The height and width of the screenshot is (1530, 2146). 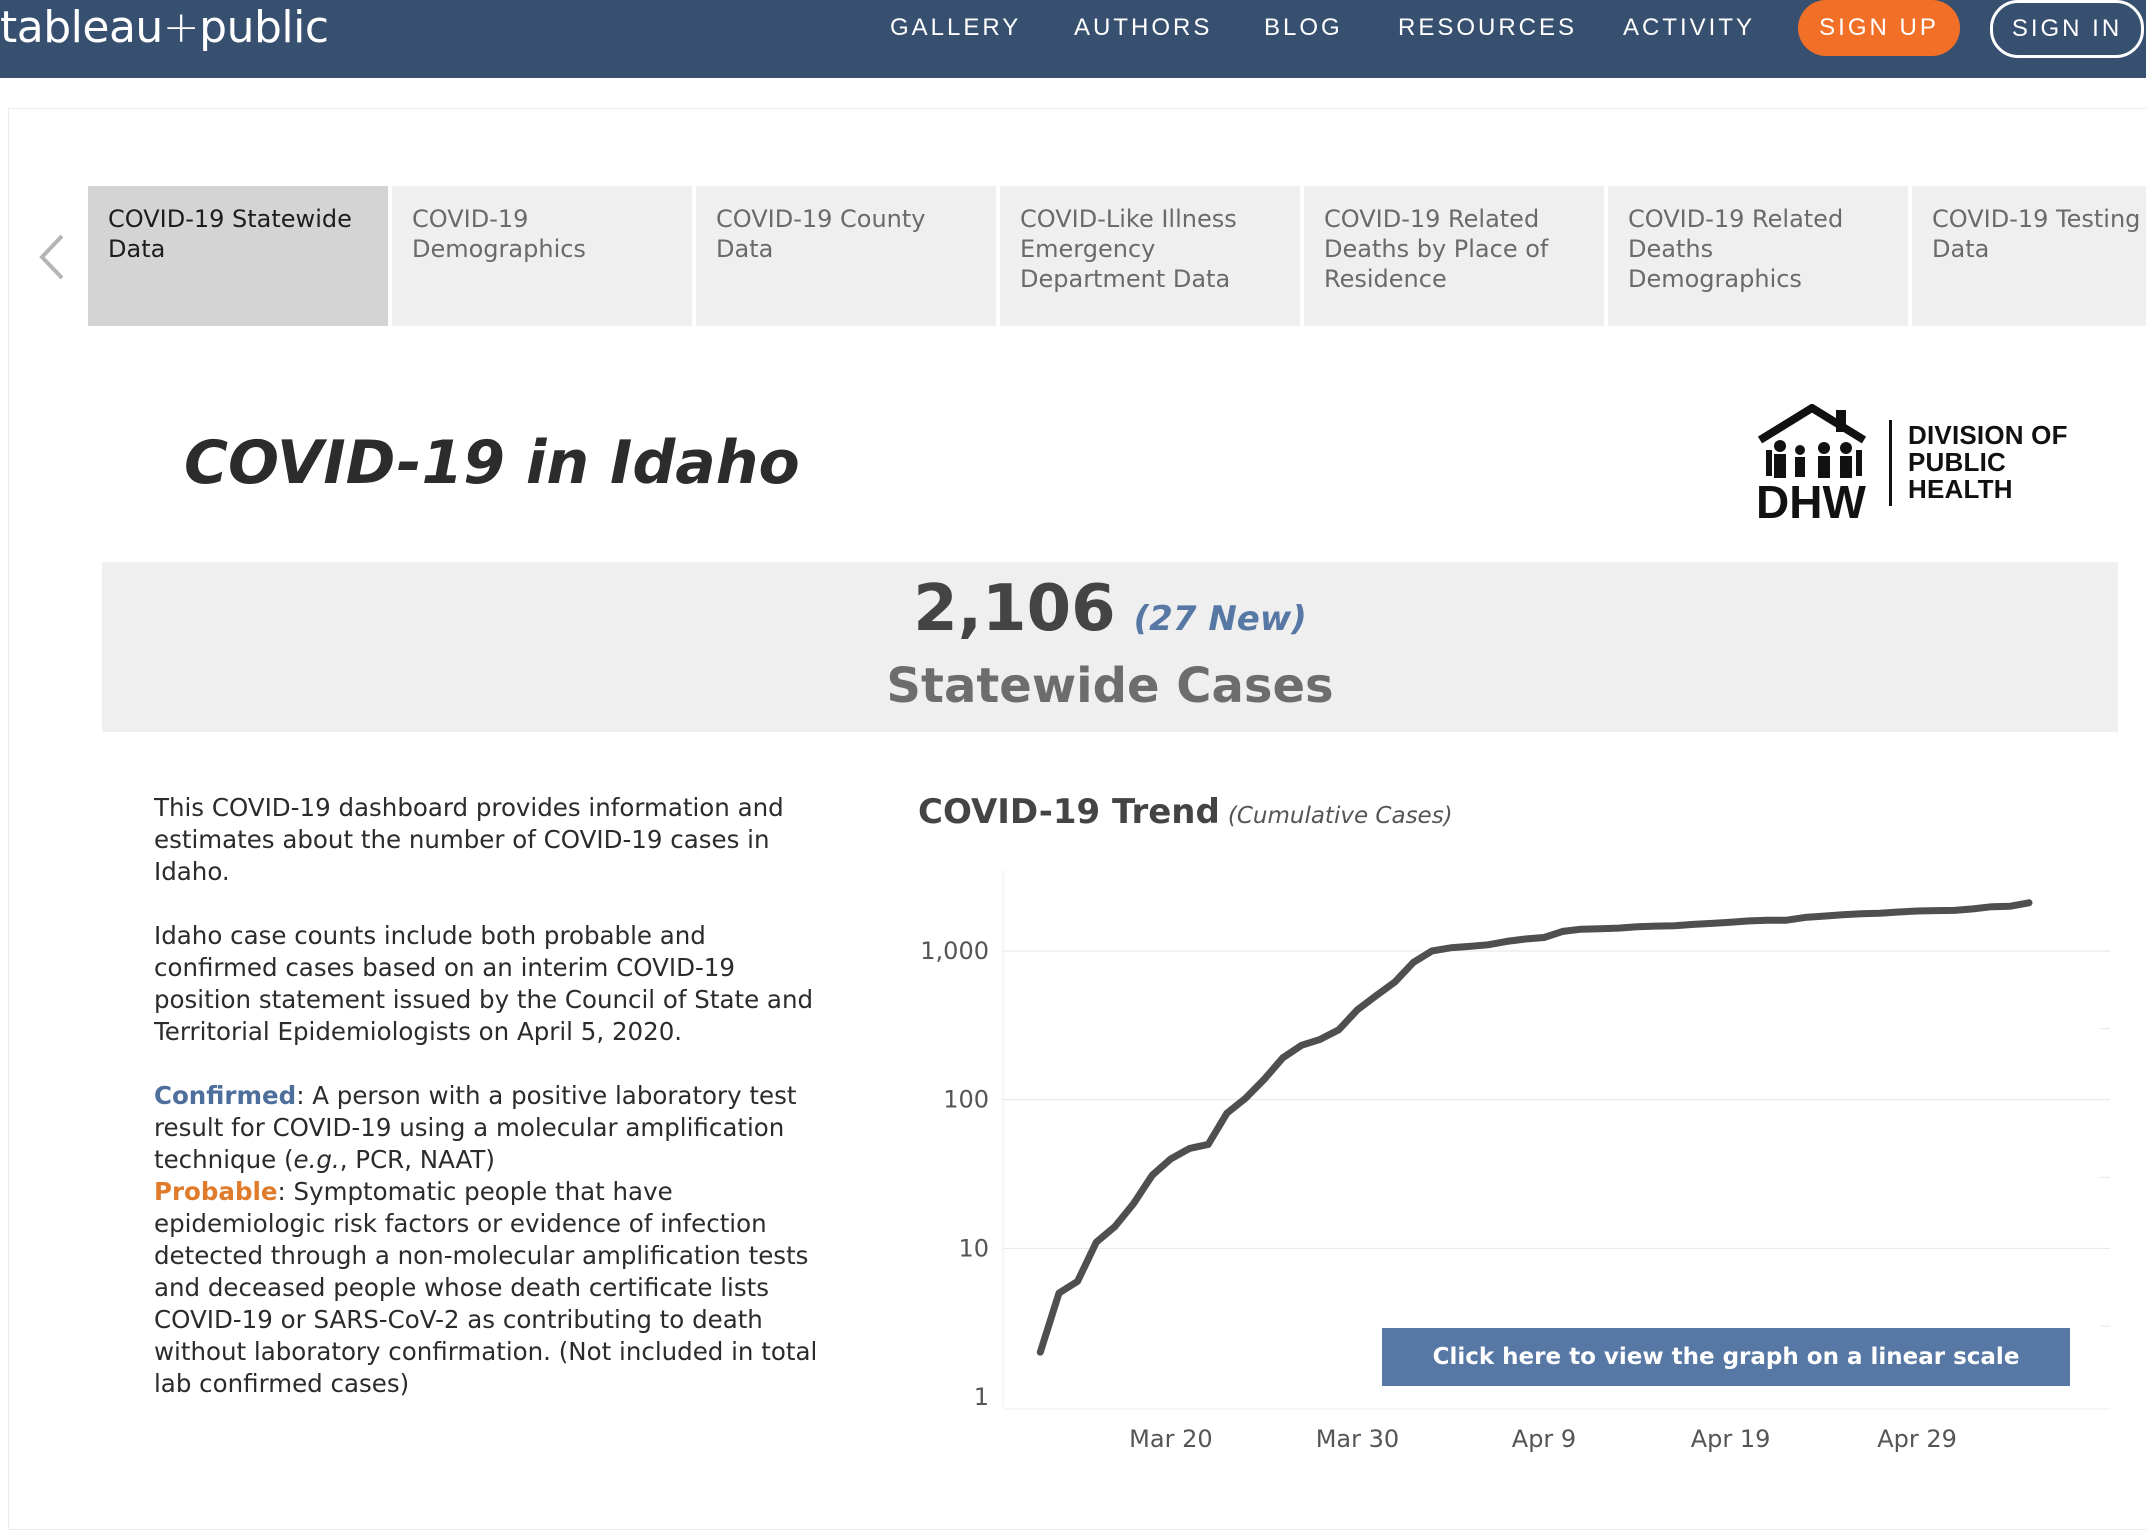 What do you see at coordinates (316, 1159) in the screenshot?
I see `confirmed-eg: e.g.` at bounding box center [316, 1159].